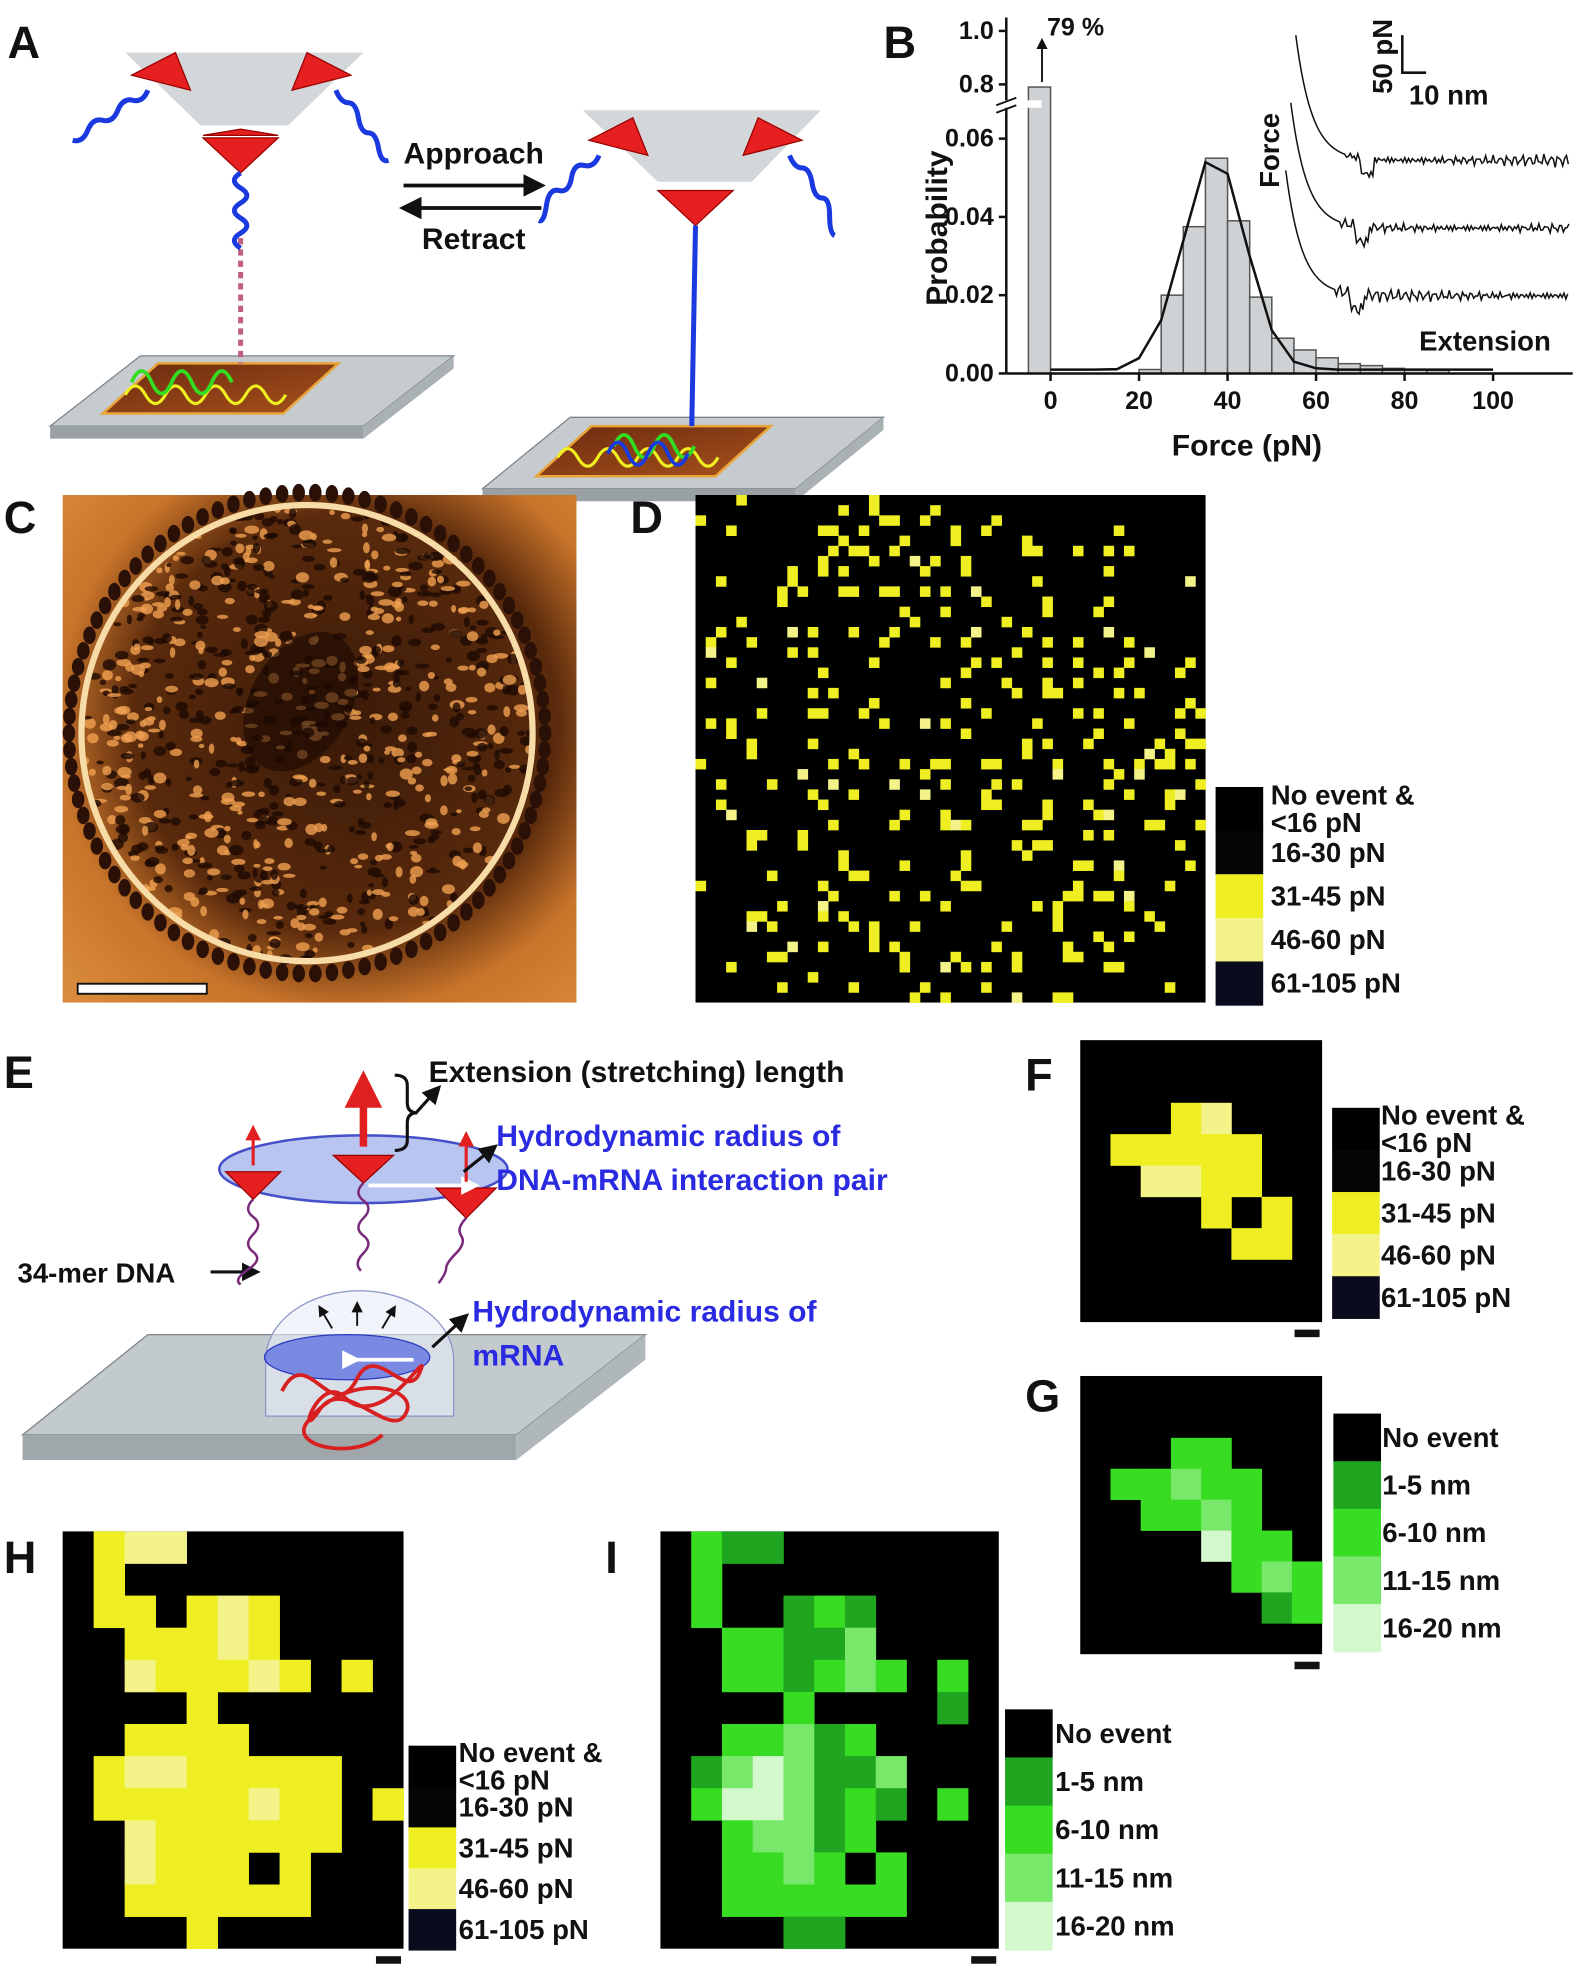 This screenshot has width=1579, height=1970. I want to click on legend-label: 16-30 pN, so click(1438, 1170).